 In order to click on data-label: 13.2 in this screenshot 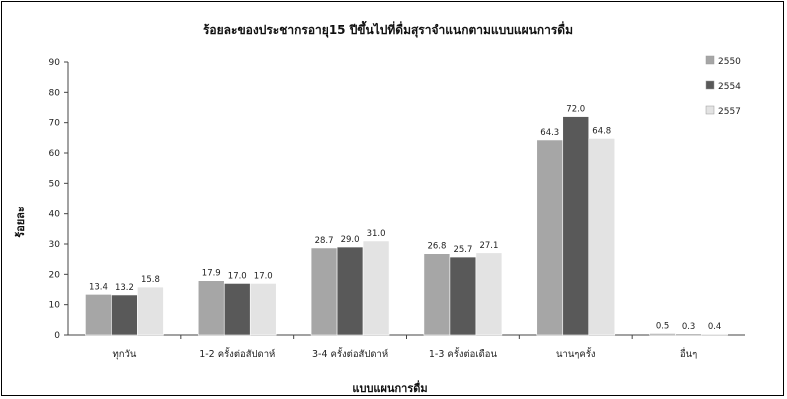, I will do `click(124, 288)`.